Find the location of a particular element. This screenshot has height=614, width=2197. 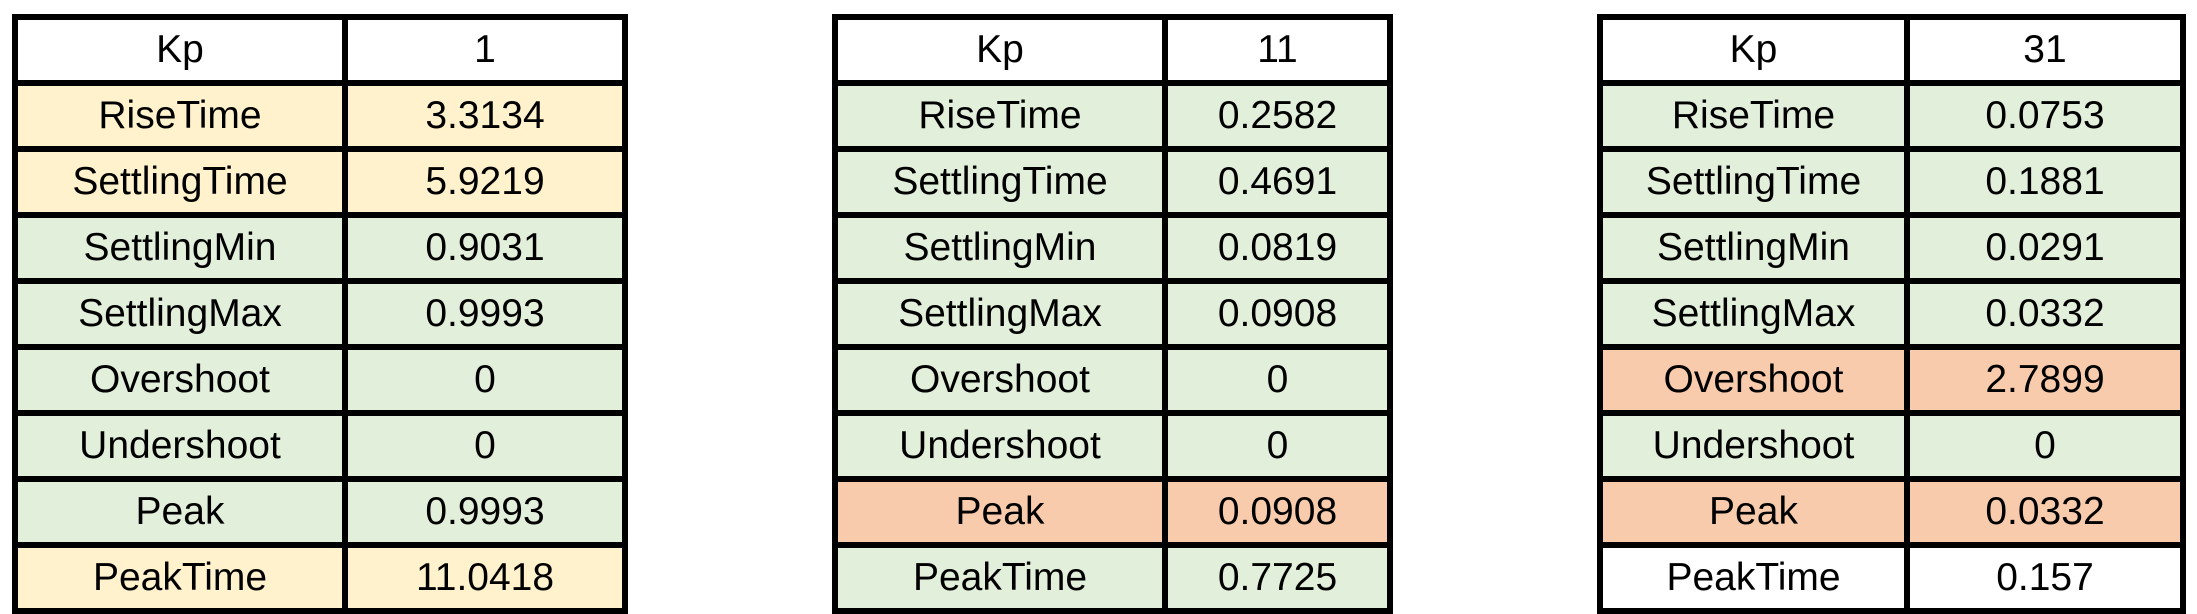

table-row: SettlingTime 0.1881 is located at coordinates (1891, 182).